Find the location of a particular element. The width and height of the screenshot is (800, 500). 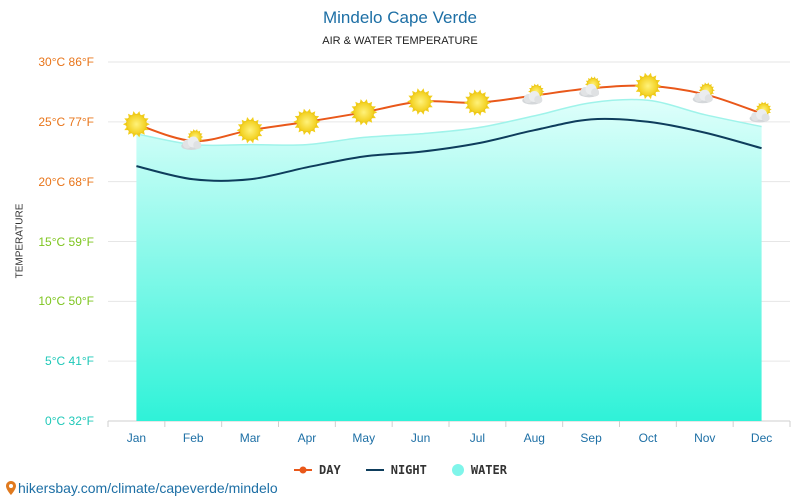

water-line is located at coordinates (449, 122).